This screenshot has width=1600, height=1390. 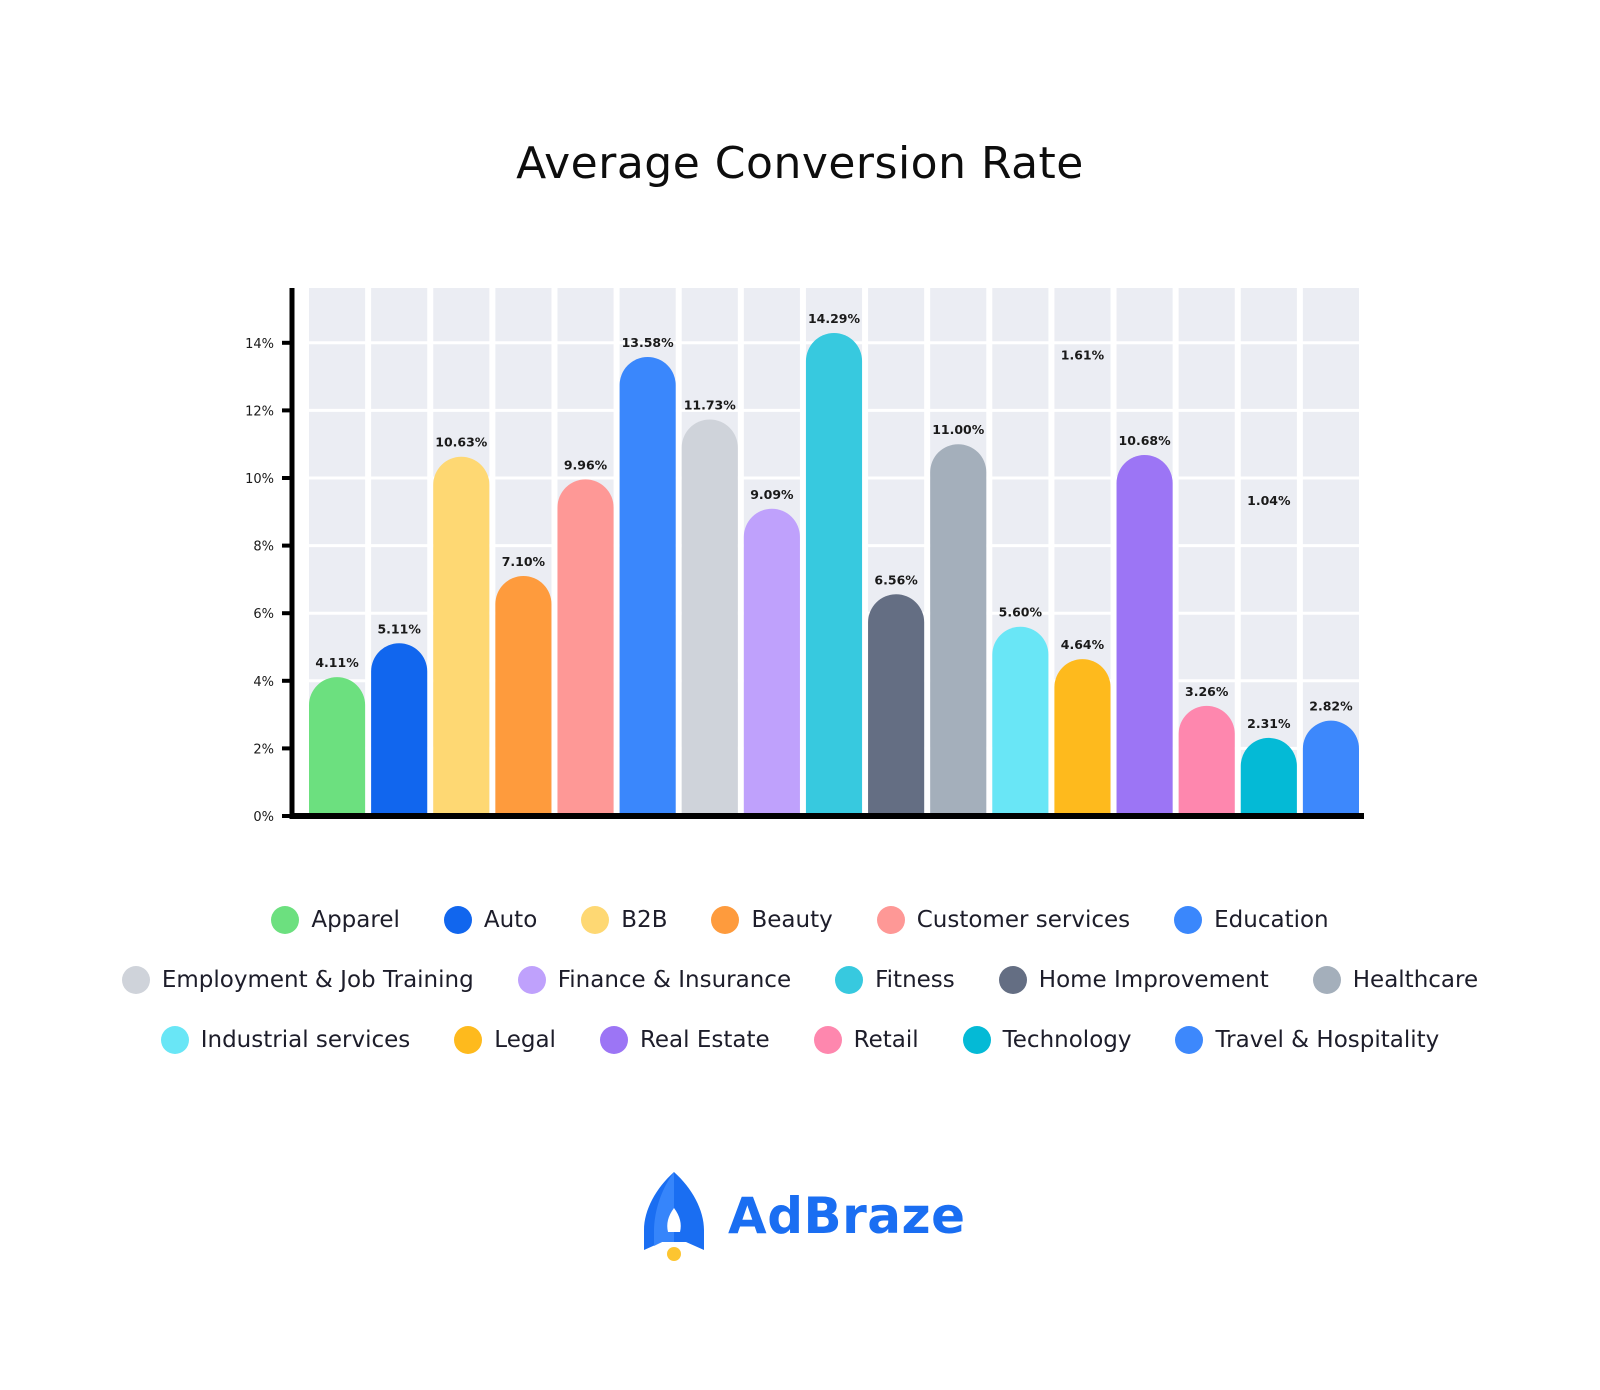 What do you see at coordinates (263, 749) in the screenshot?
I see `y-tick-label: 2%` at bounding box center [263, 749].